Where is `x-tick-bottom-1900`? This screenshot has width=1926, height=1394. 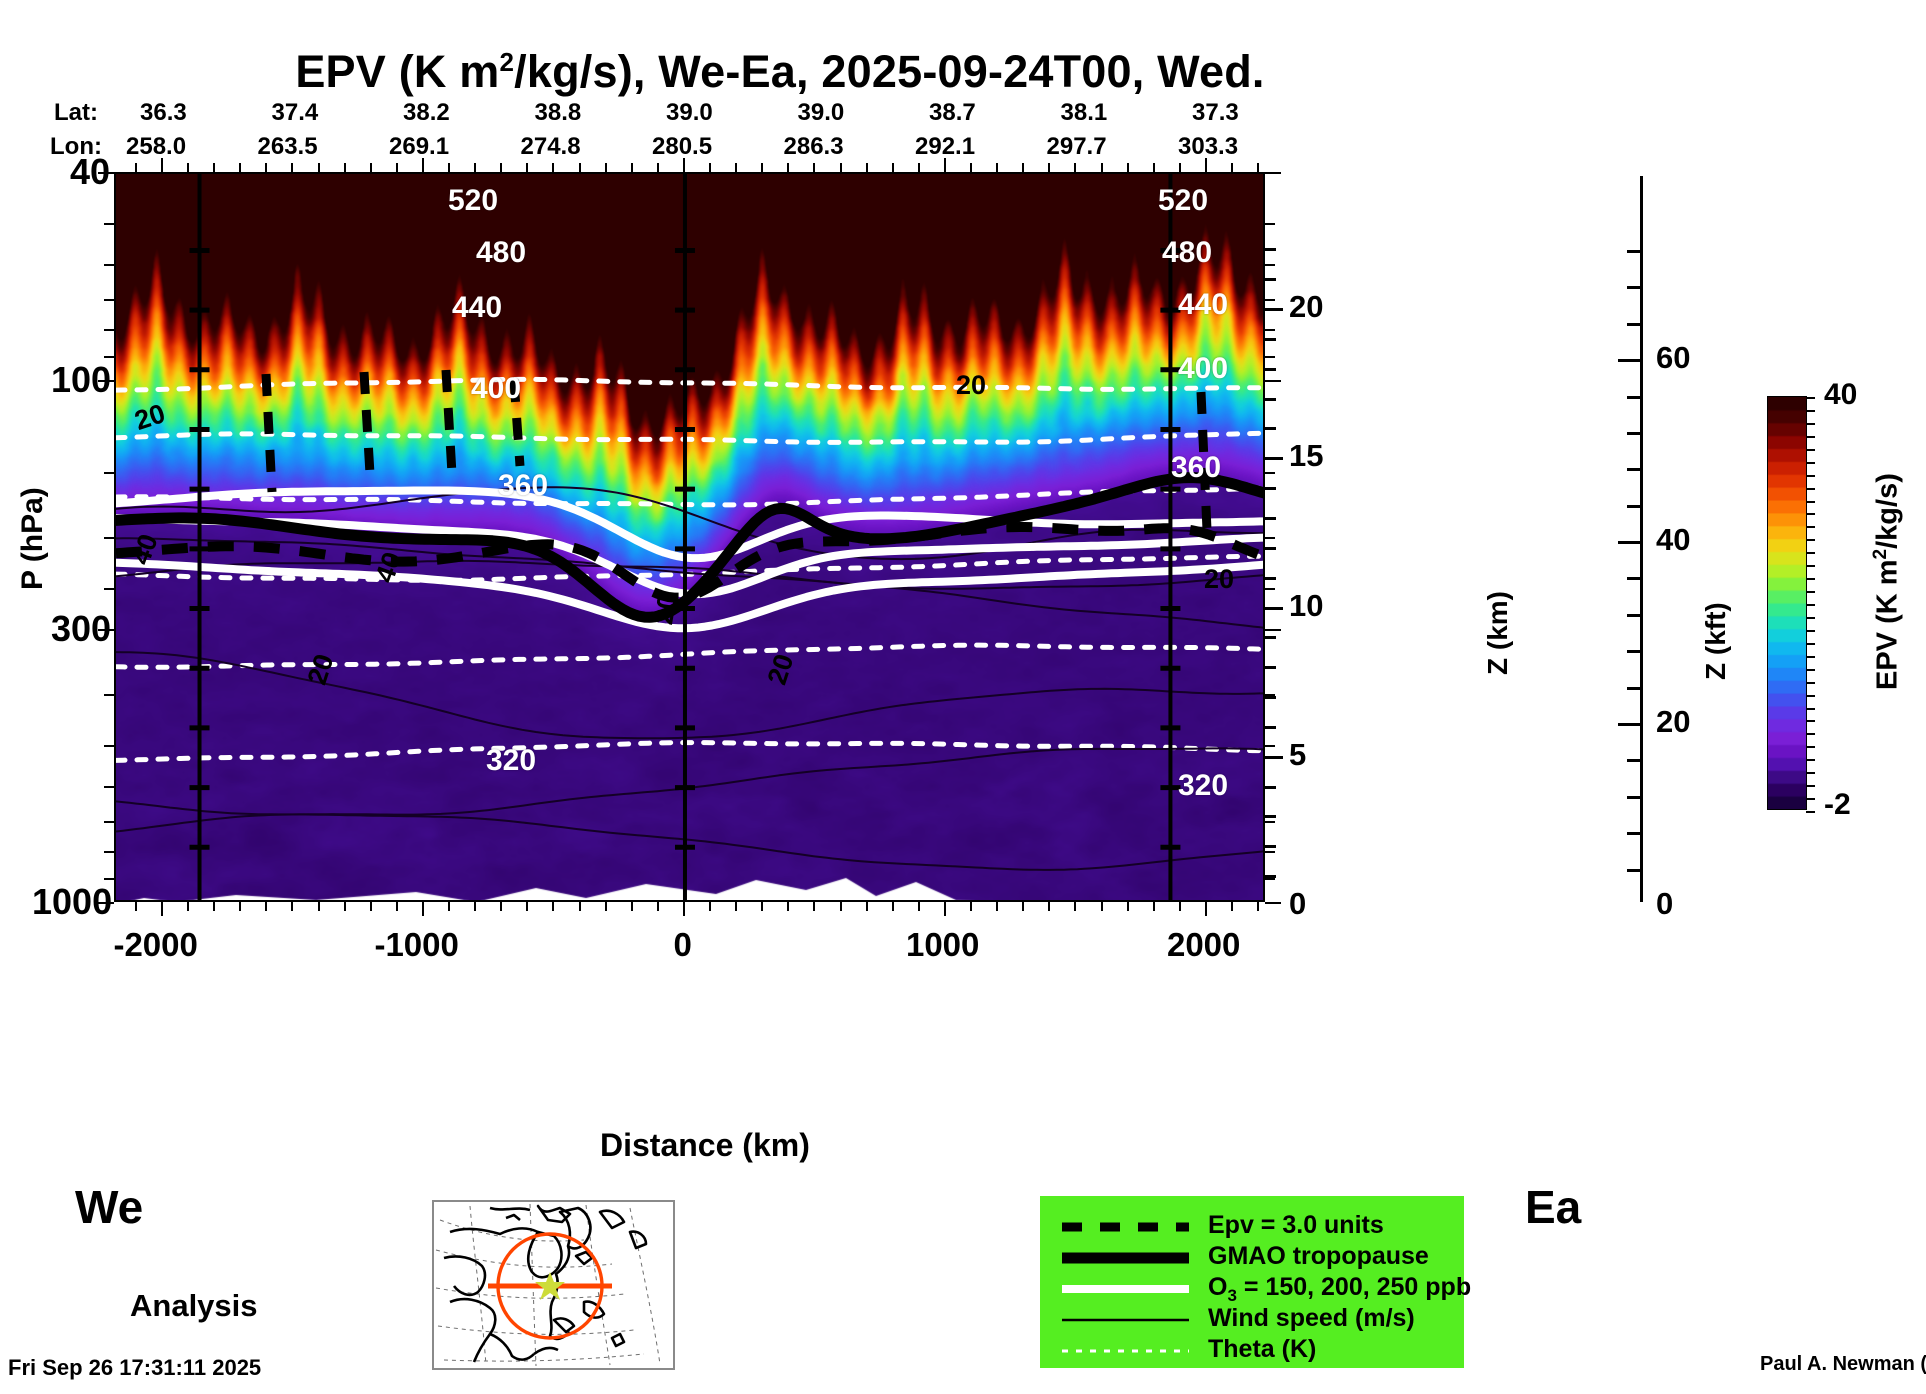 x-tick-bottom-1900 is located at coordinates (1179, 906).